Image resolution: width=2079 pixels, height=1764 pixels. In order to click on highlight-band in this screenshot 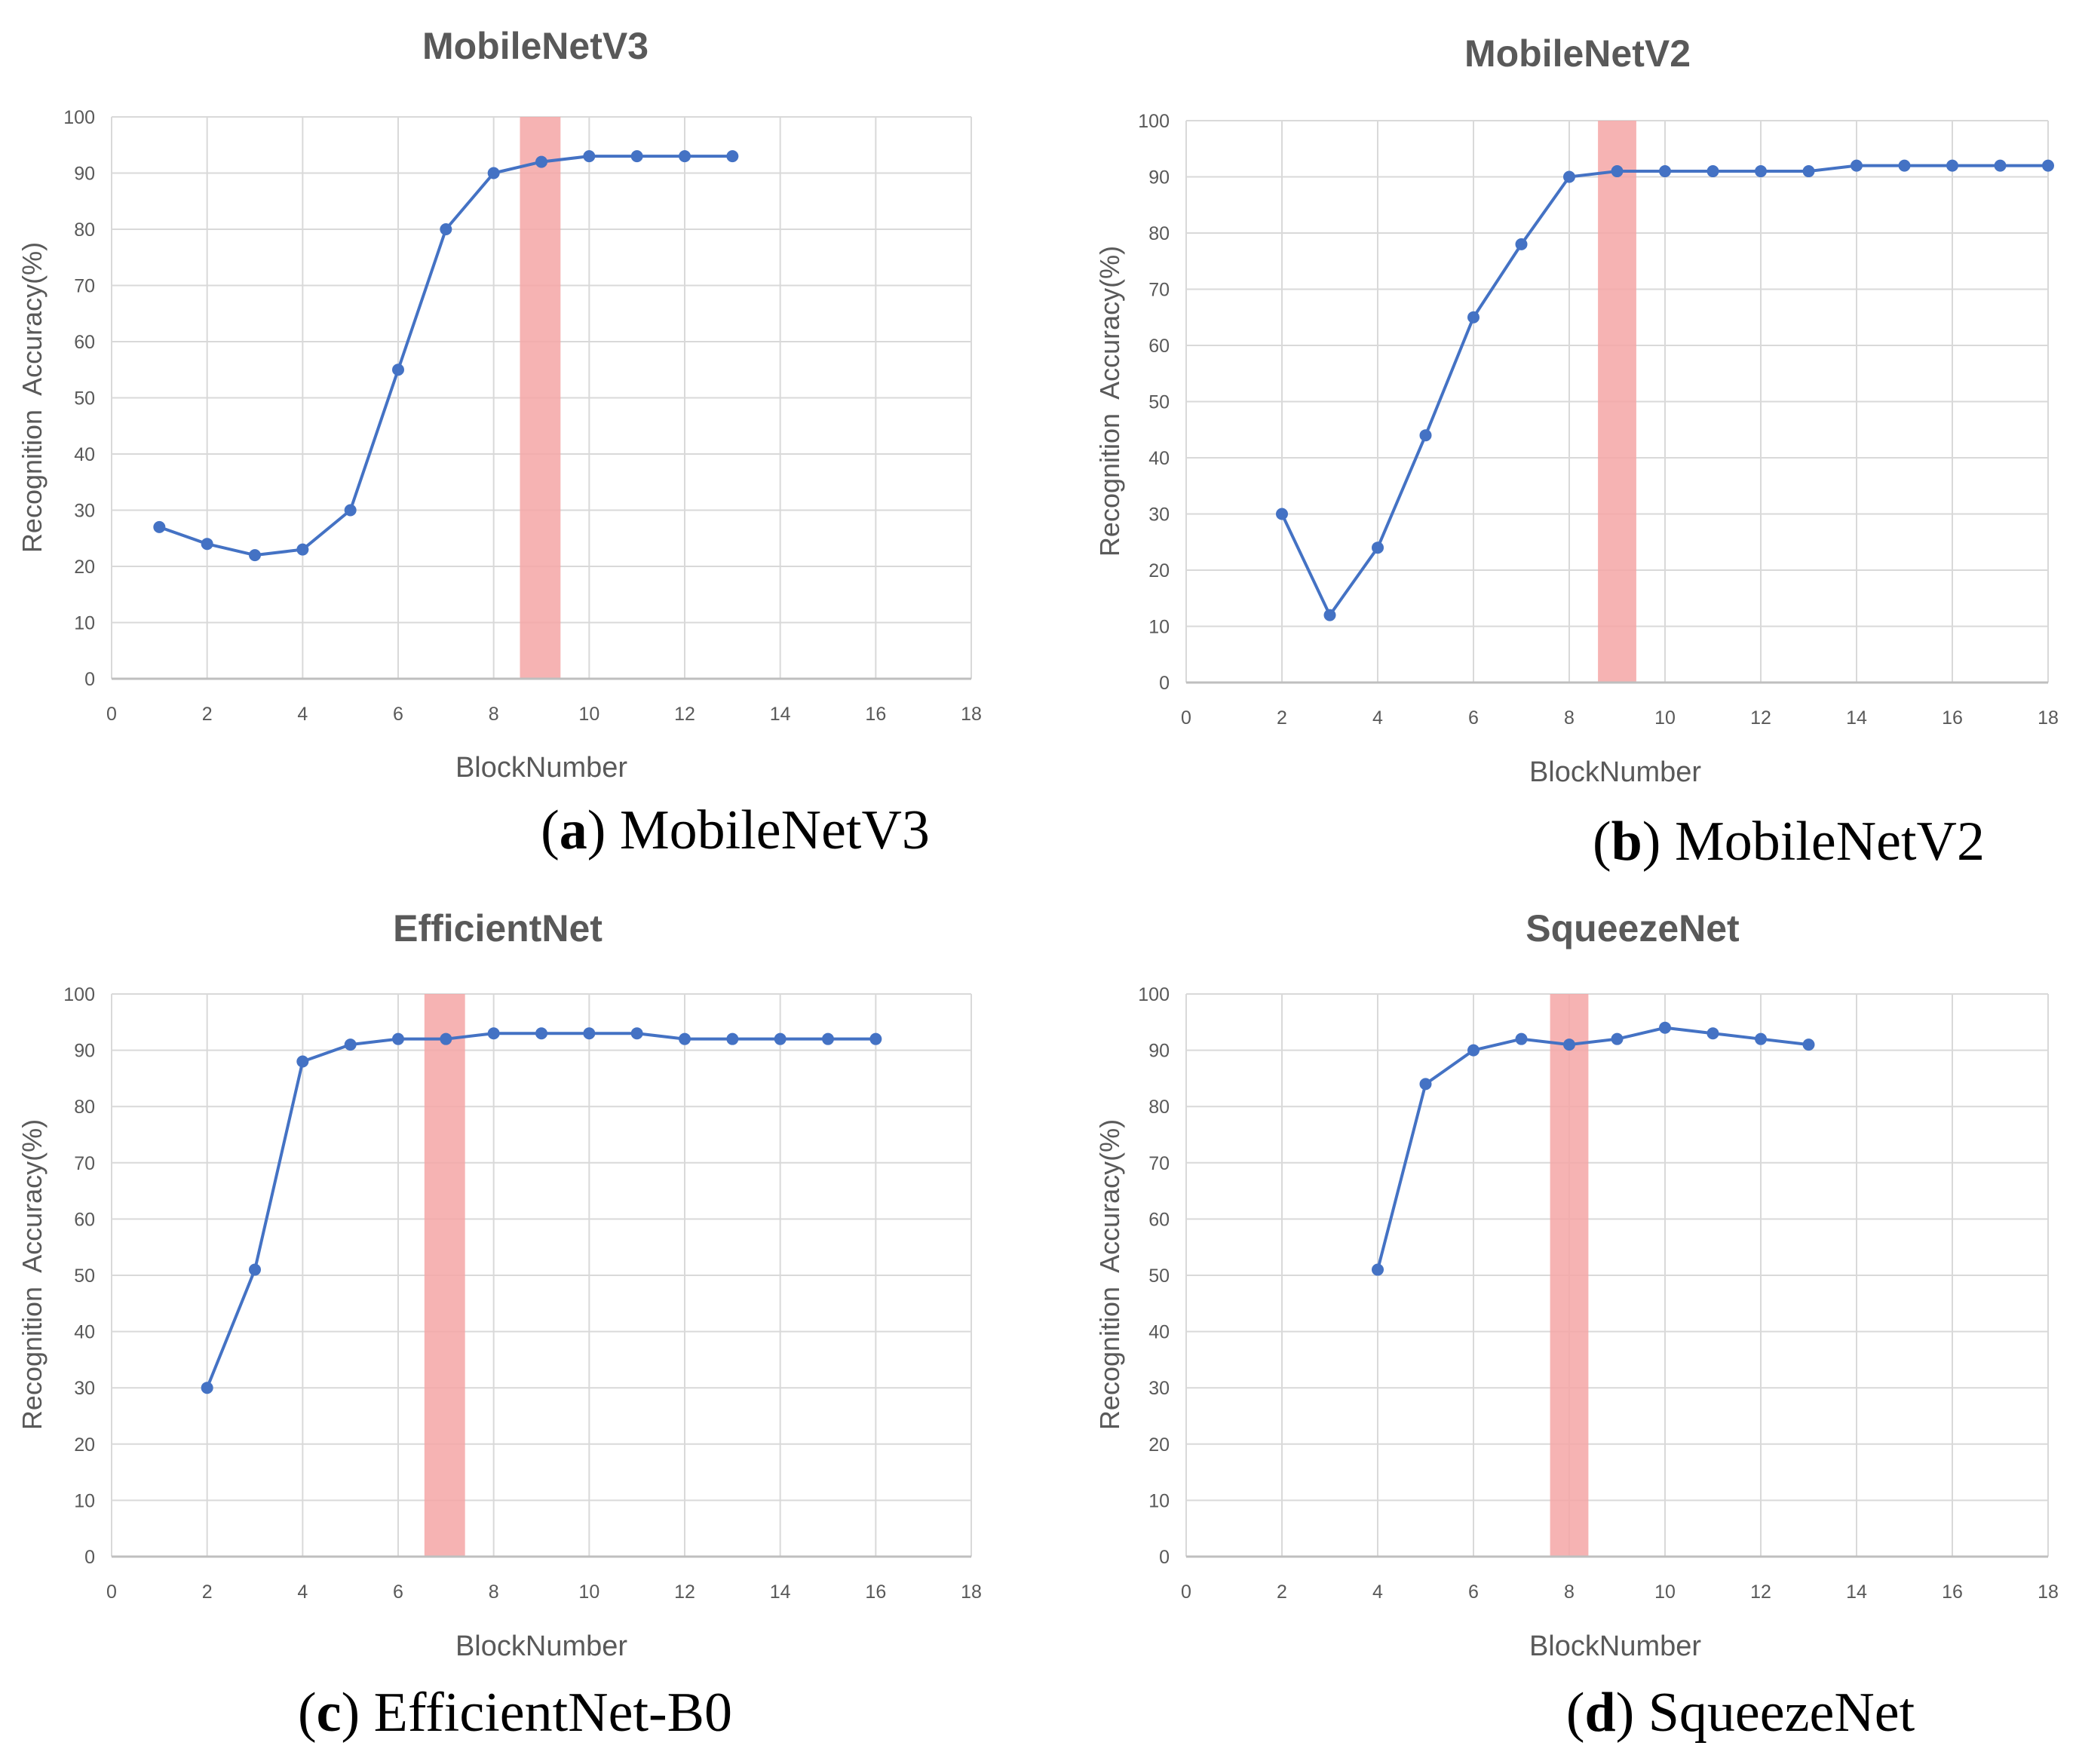, I will do `click(1569, 1275)`.